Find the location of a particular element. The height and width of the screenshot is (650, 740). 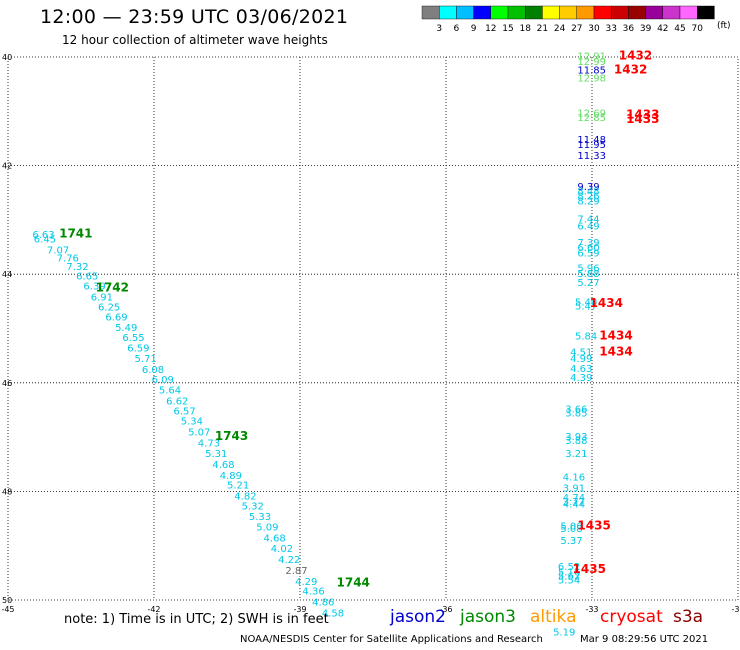

wave-height-value: 8.26 is located at coordinates (588, 196).